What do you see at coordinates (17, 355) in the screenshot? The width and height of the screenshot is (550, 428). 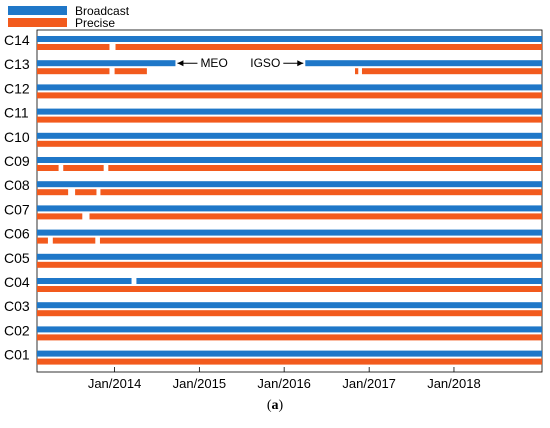 I see `satellite-label-c01: C01` at bounding box center [17, 355].